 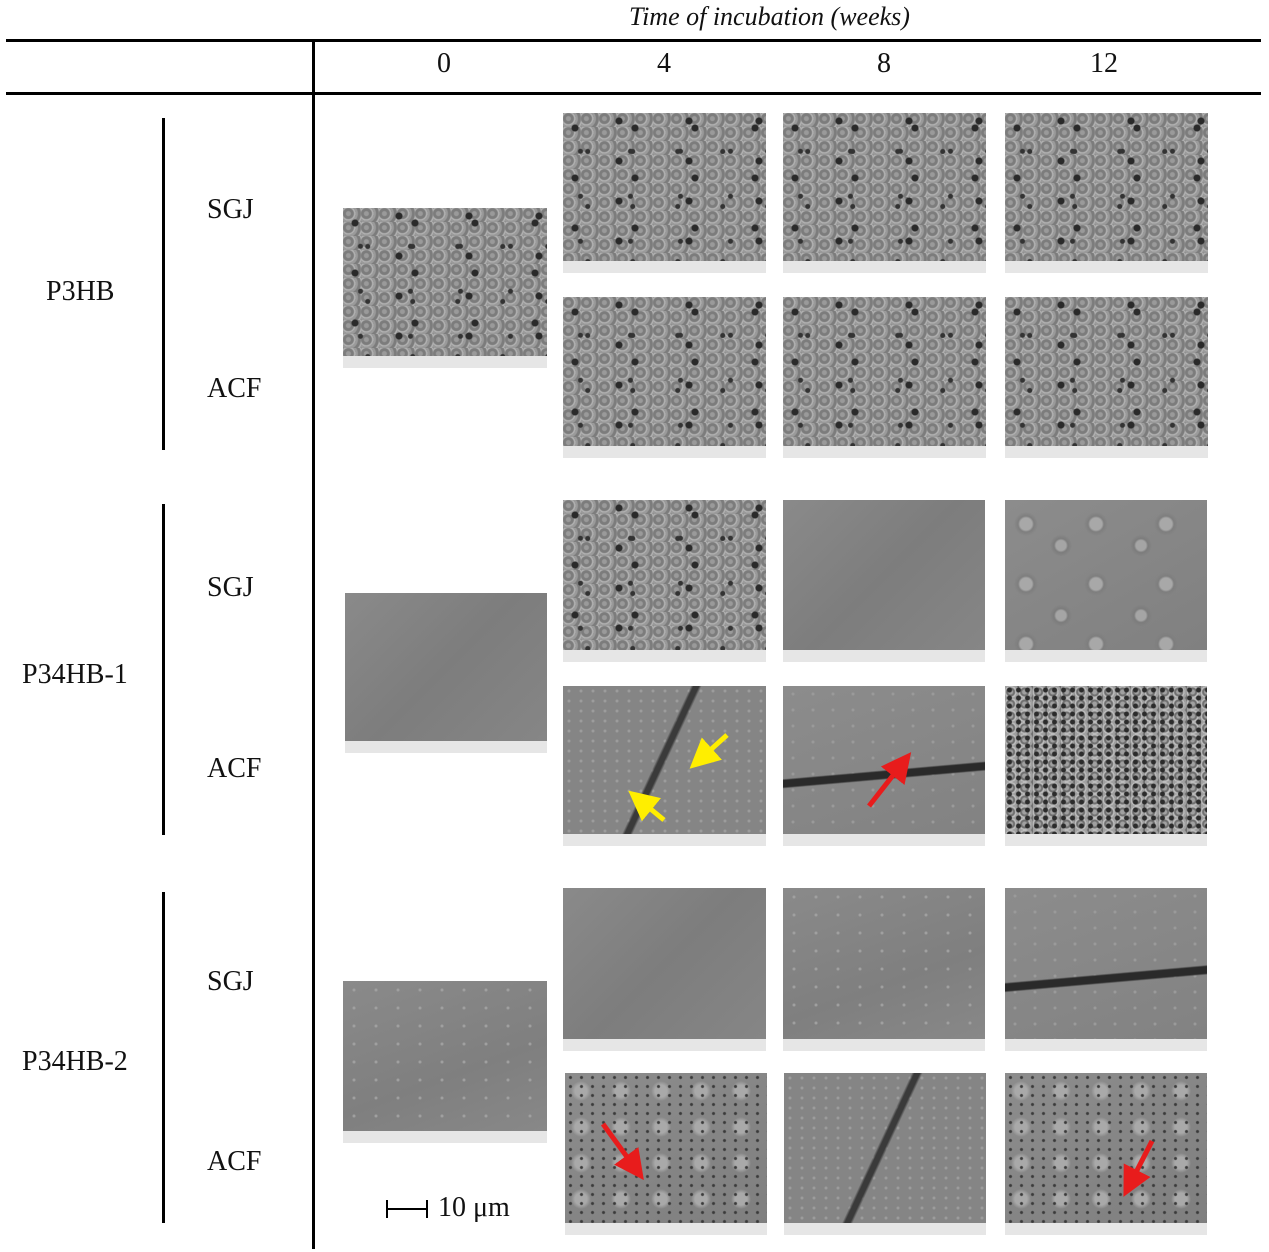 What do you see at coordinates (1106, 581) in the screenshot?
I see `sem-image-p34hb-1-sgj-week12` at bounding box center [1106, 581].